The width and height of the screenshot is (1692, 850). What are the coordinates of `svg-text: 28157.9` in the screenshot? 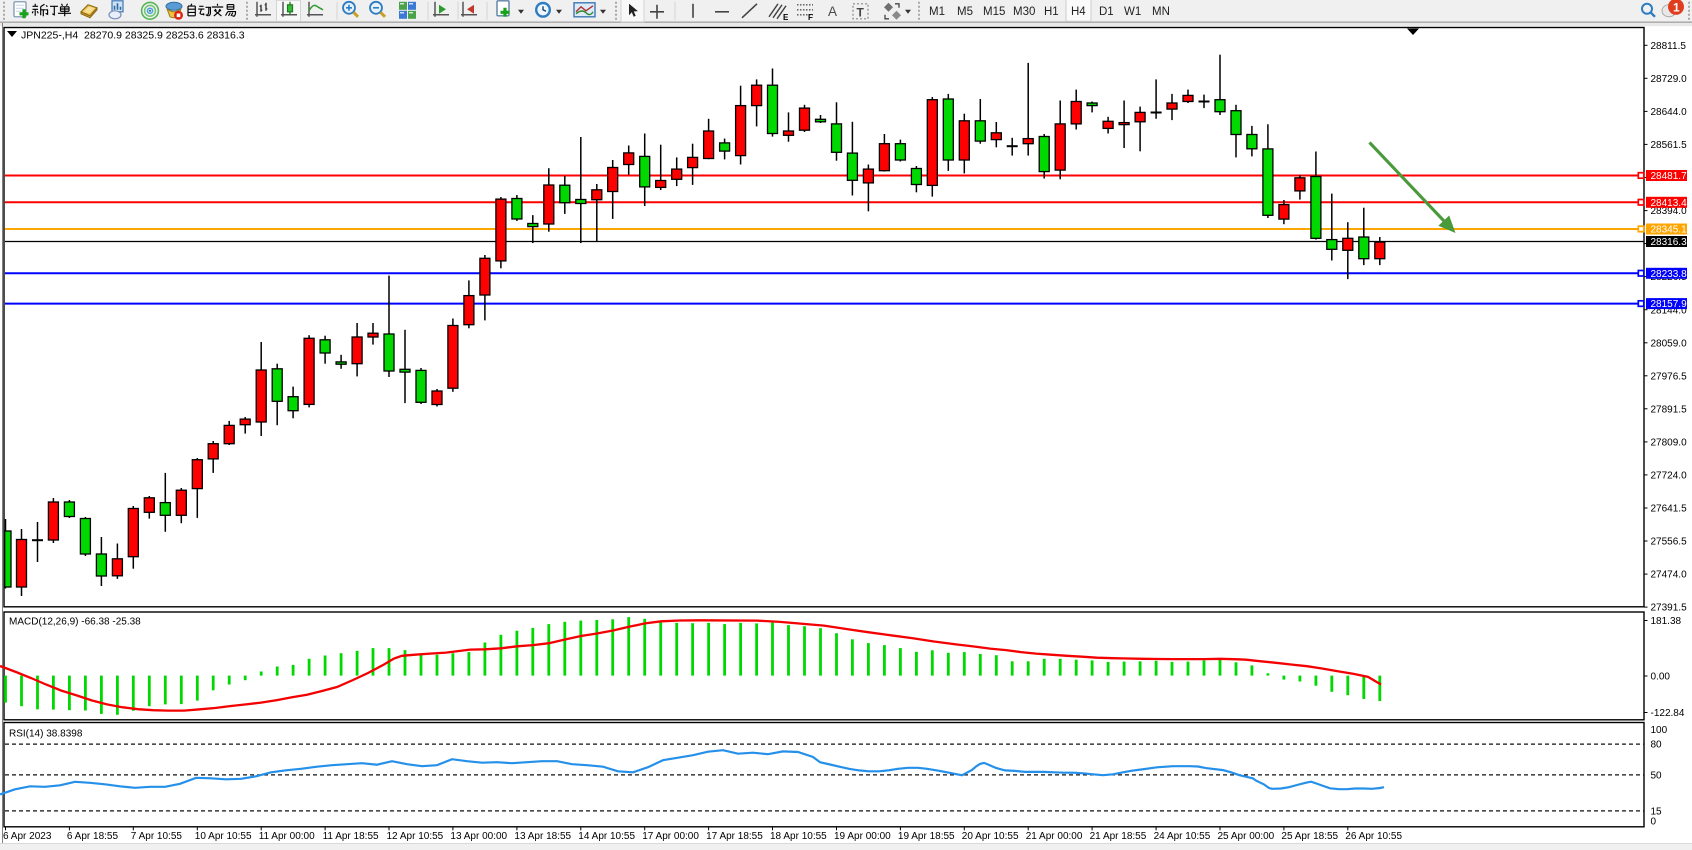 It's located at (1669, 304).